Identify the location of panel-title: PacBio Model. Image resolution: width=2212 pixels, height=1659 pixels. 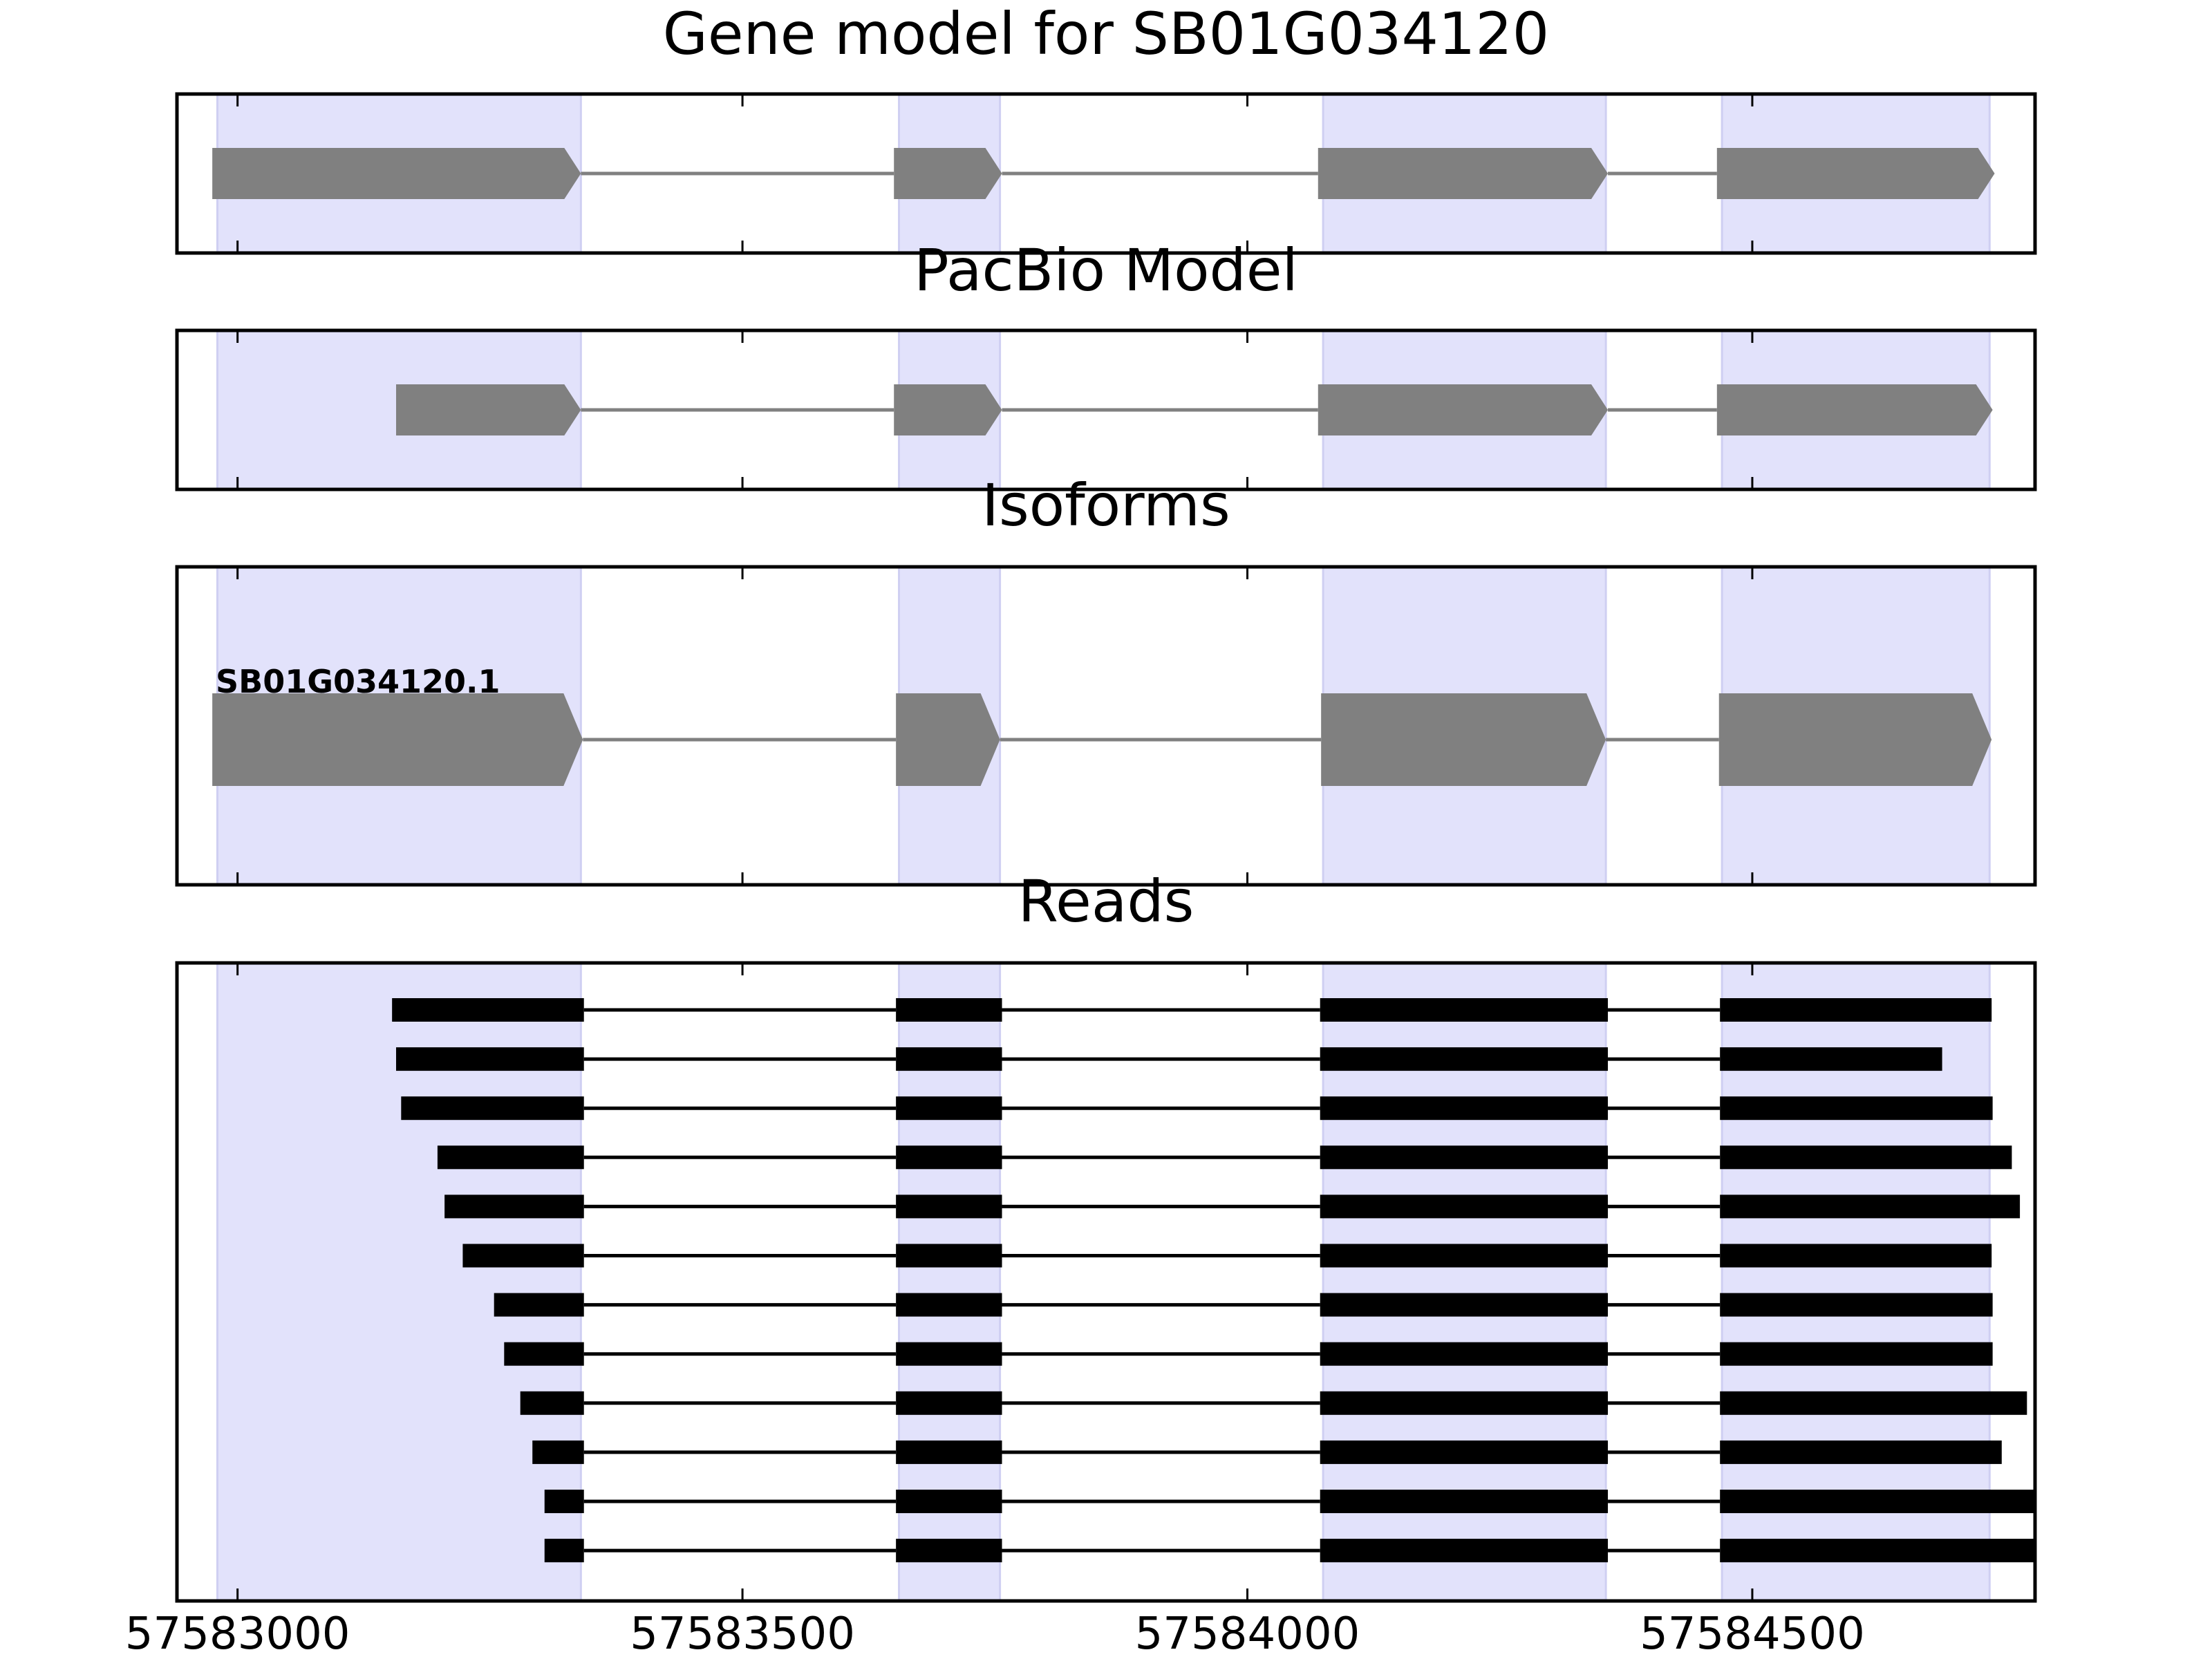
(1106, 270).